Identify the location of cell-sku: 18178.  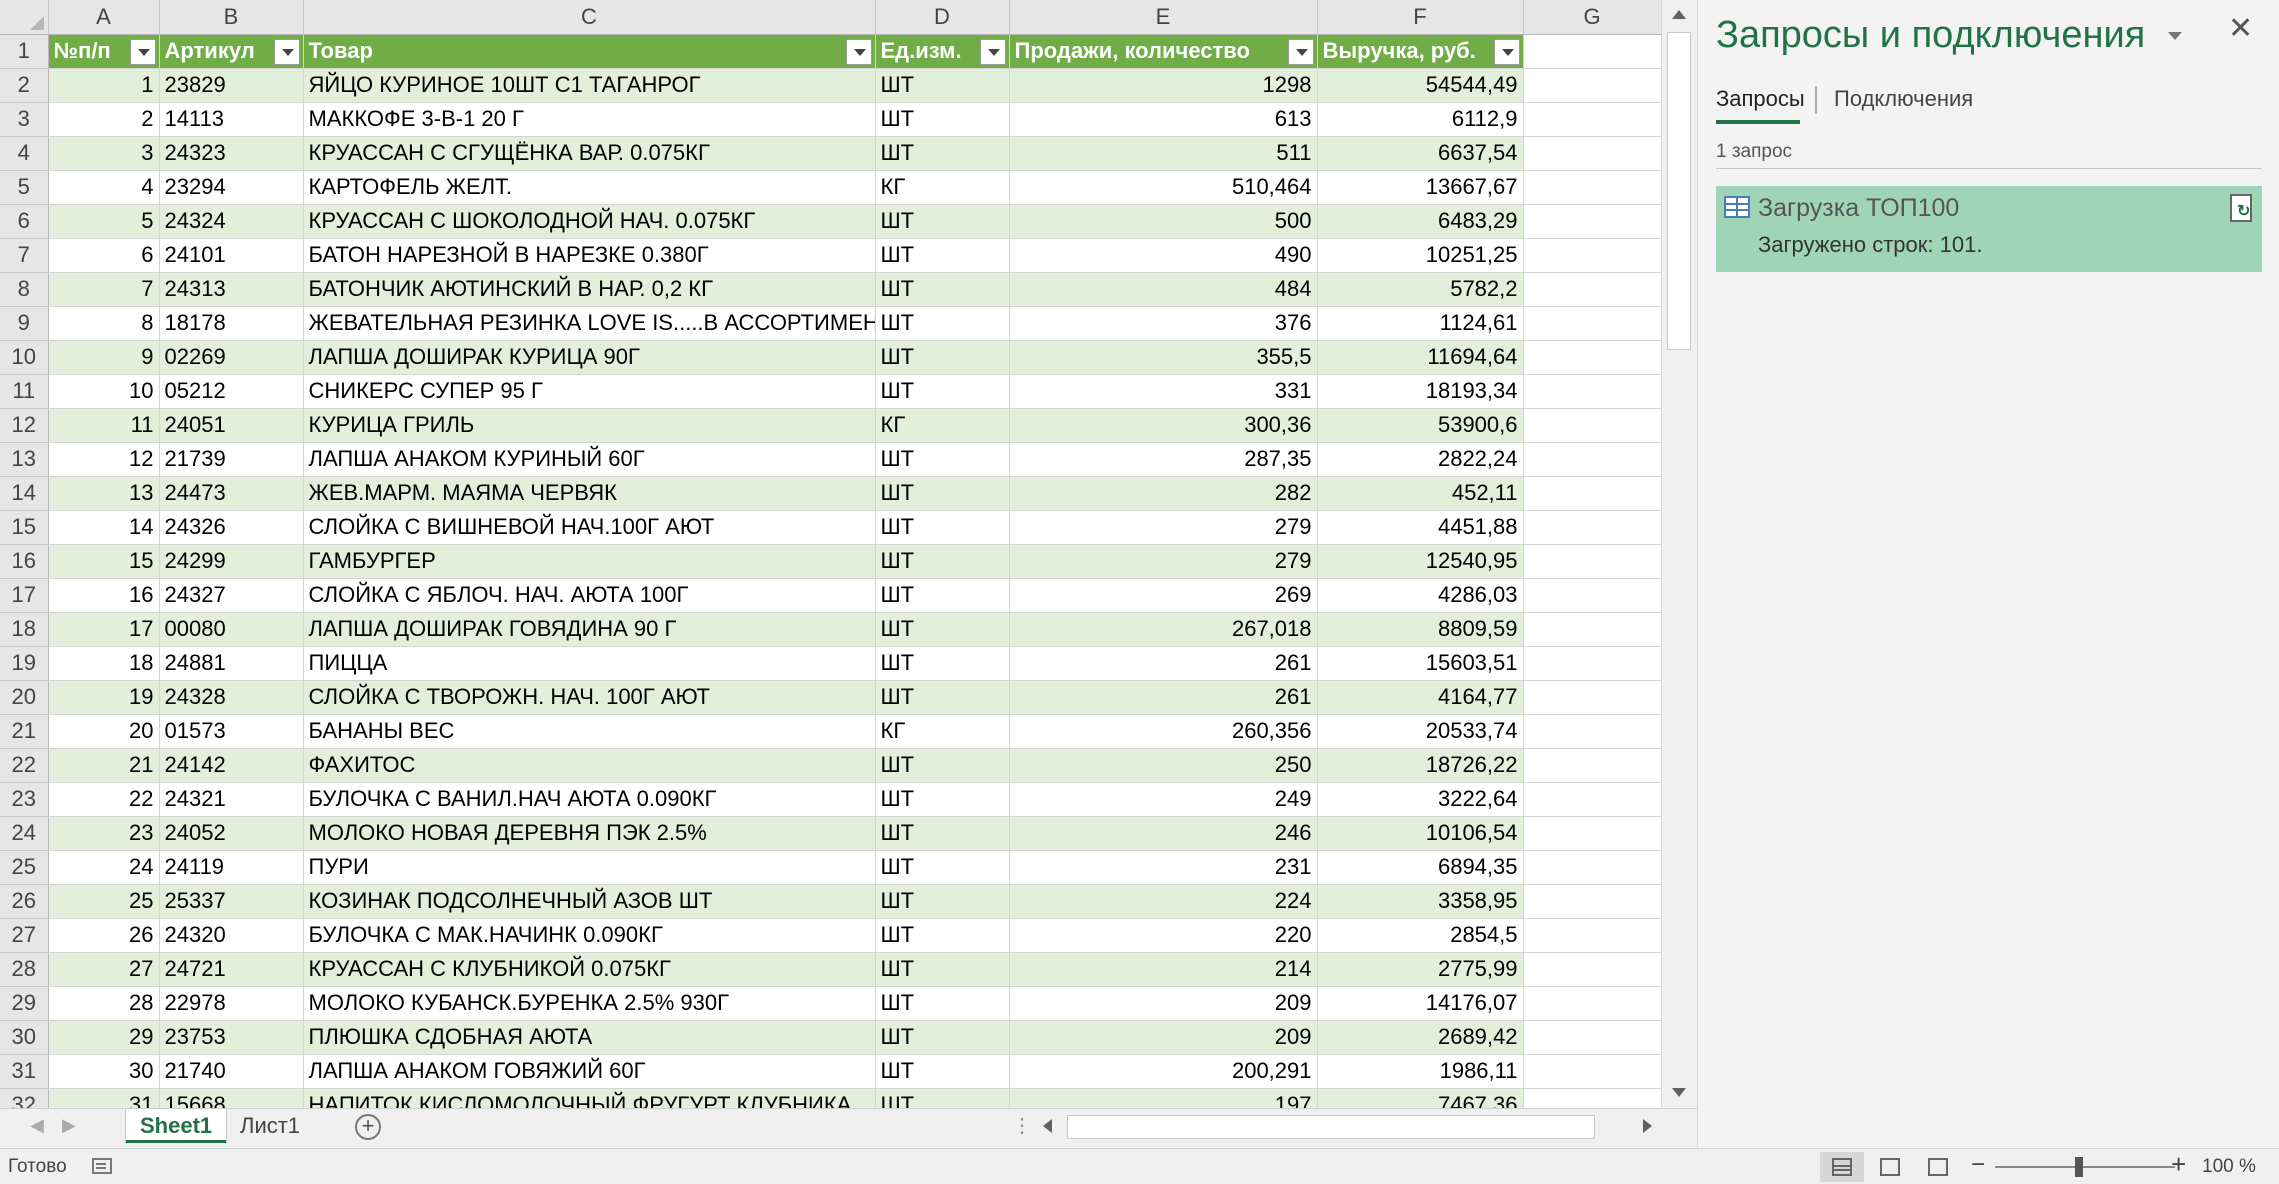
(231, 323).